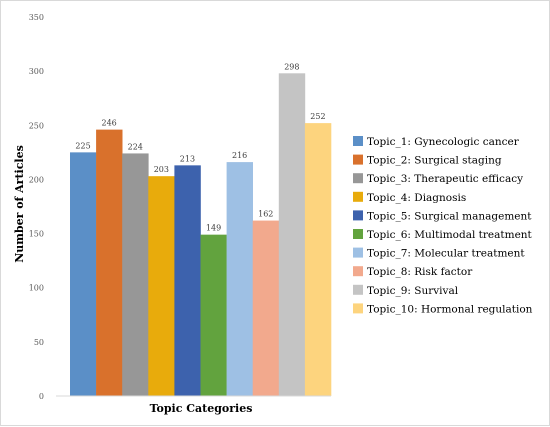 This screenshot has width=550, height=427. What do you see at coordinates (36, 71) in the screenshot?
I see `y-tick-label: 300` at bounding box center [36, 71].